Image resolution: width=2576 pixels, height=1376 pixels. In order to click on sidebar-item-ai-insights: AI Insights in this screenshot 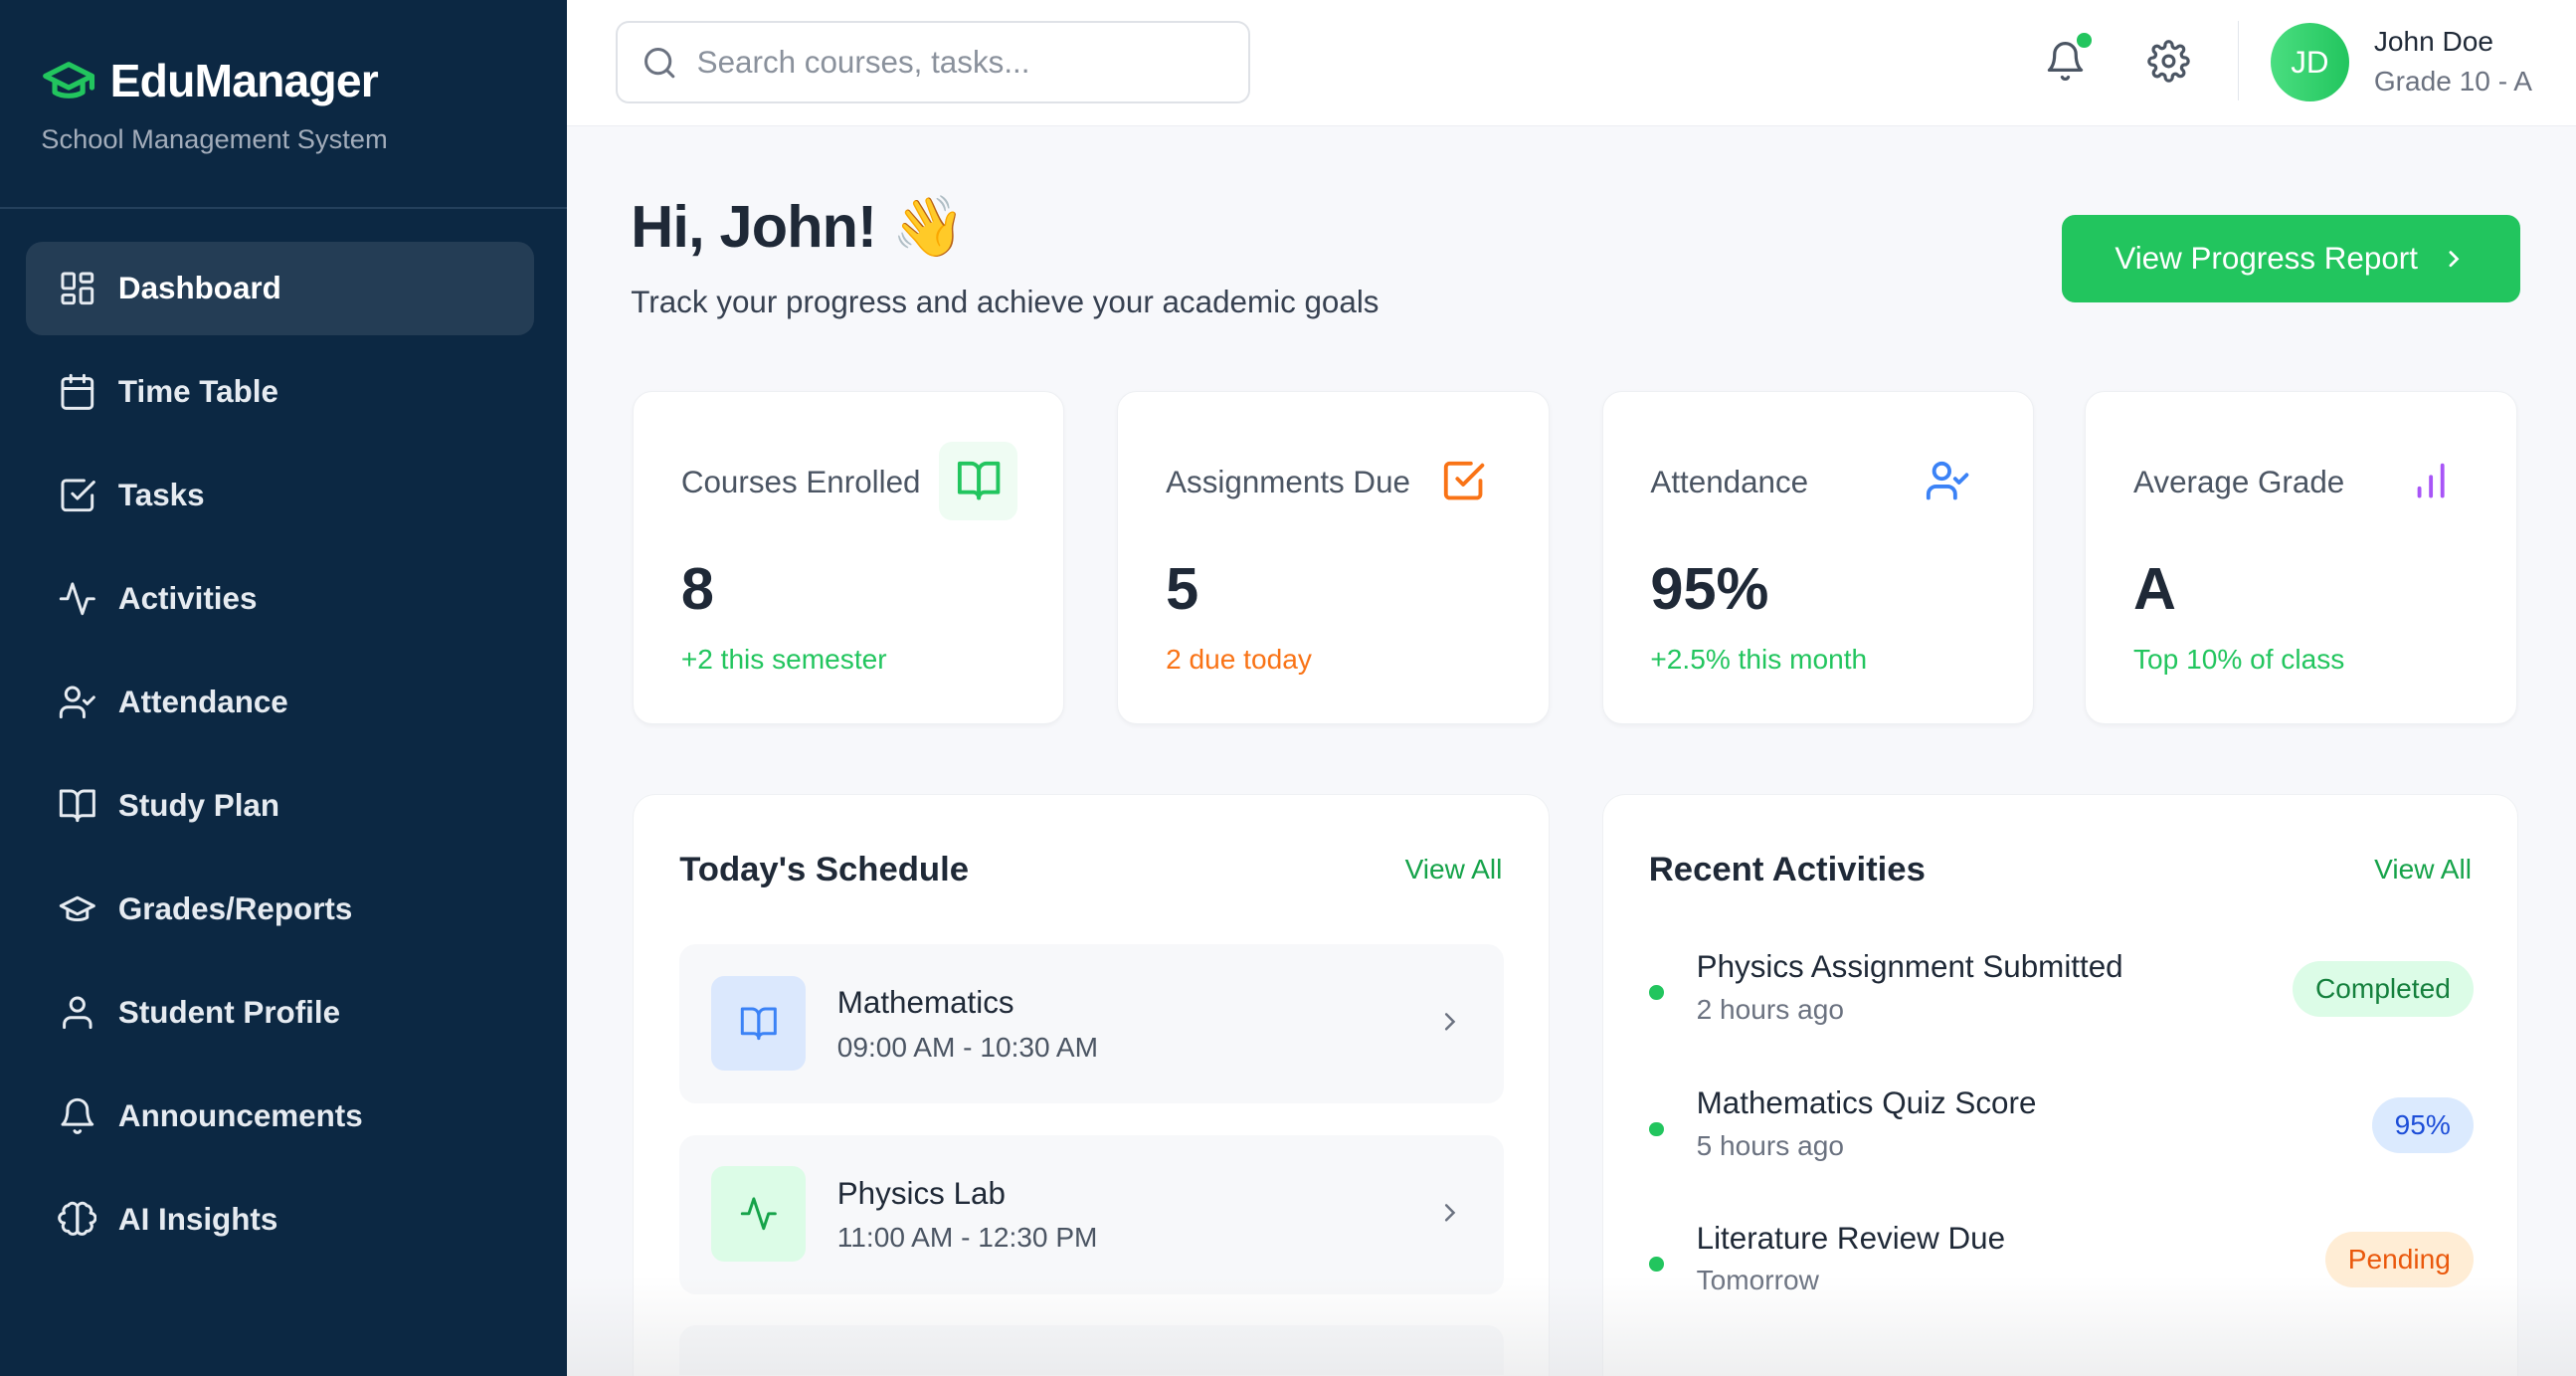, I will do `click(279, 1220)`.